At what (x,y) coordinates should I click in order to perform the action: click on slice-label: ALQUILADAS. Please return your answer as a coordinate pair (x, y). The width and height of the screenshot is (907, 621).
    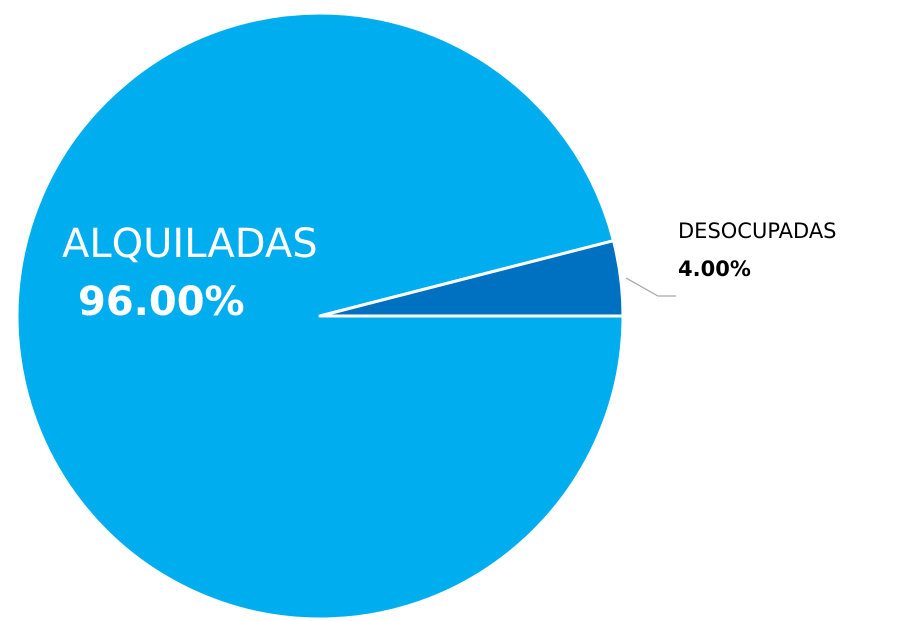
    Looking at the image, I should click on (190, 244).